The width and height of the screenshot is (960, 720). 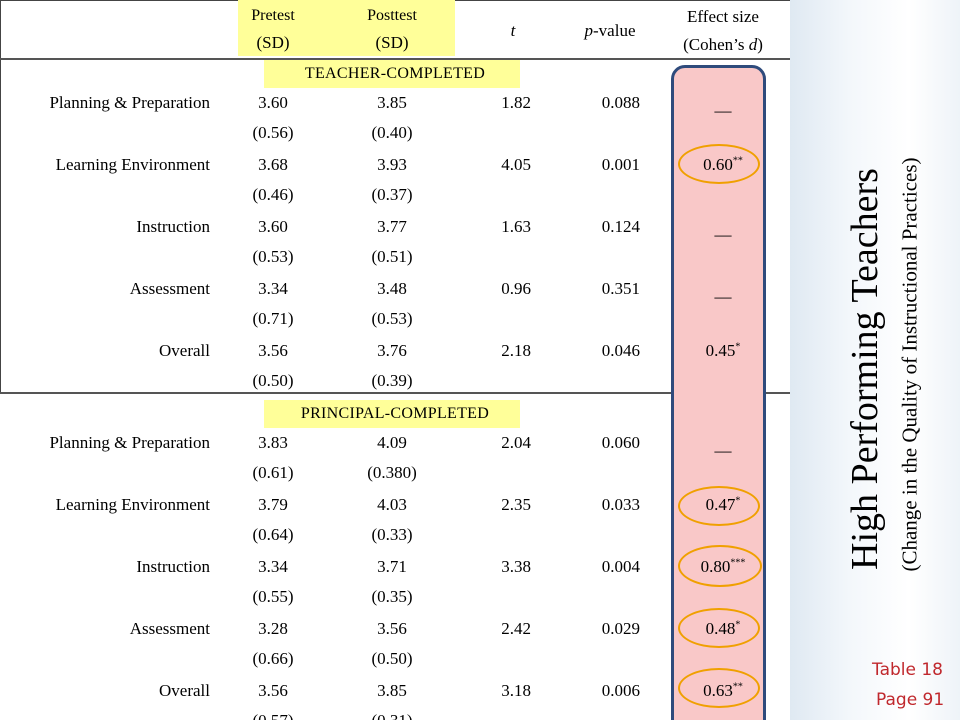 What do you see at coordinates (273, 628) in the screenshot?
I see `pretest-mean: 3.28` at bounding box center [273, 628].